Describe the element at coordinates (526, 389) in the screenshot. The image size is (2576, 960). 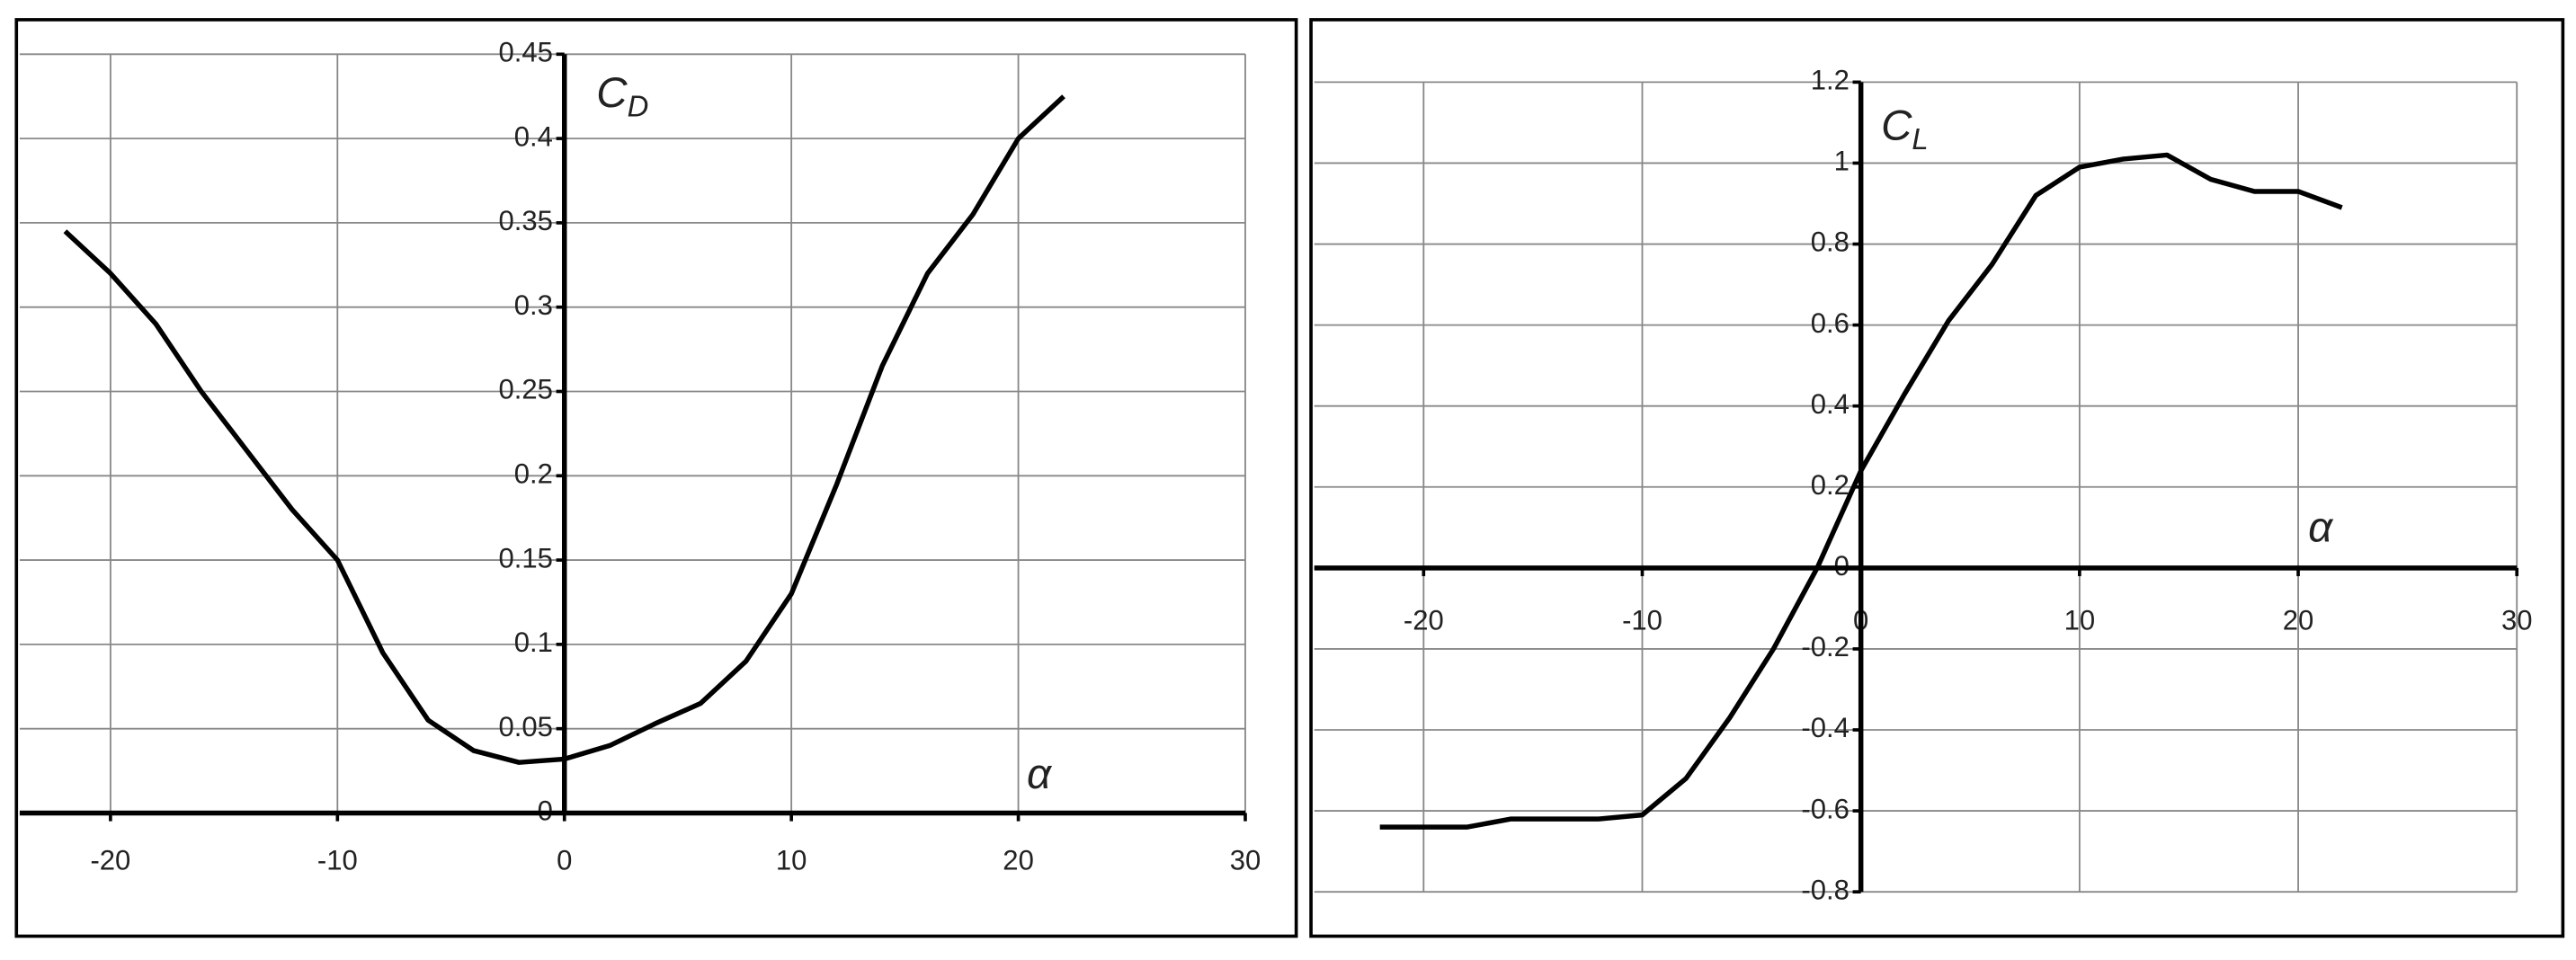
I see `y-tick-label: 0.25` at that location.